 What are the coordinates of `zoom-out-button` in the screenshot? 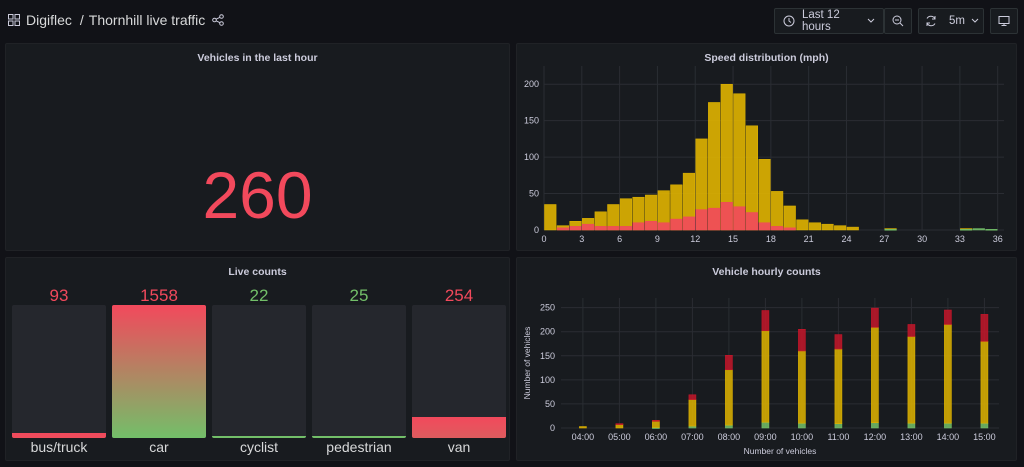 It's located at (898, 21).